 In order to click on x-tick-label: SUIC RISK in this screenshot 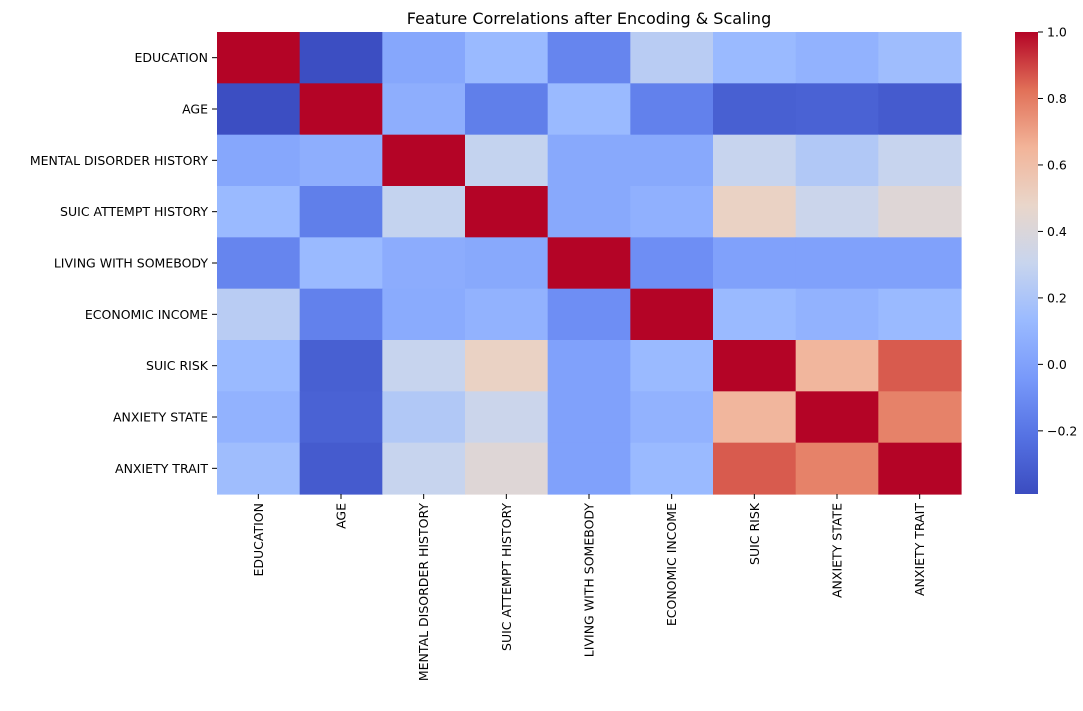, I will do `click(754, 533)`.